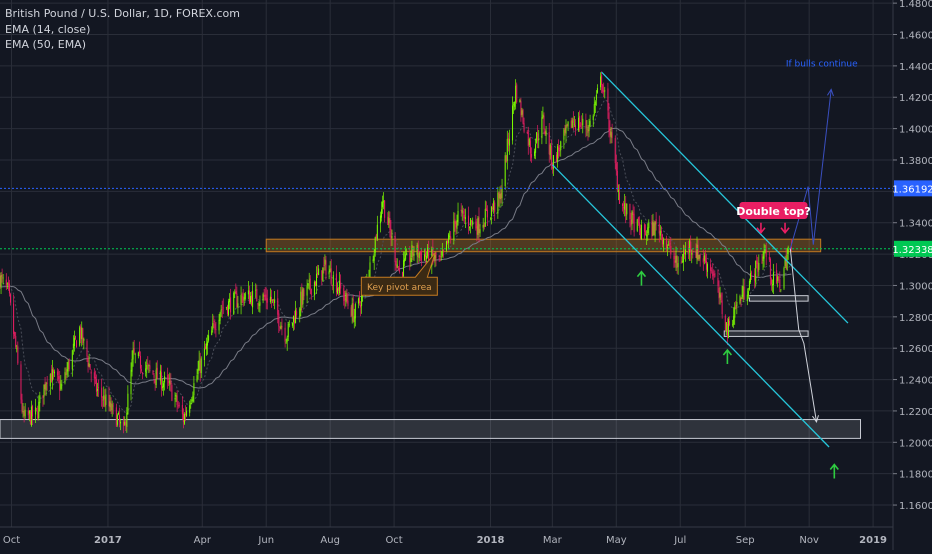 The image size is (932, 554). What do you see at coordinates (809, 540) in the screenshot?
I see `time-tick-label: Nov` at bounding box center [809, 540].